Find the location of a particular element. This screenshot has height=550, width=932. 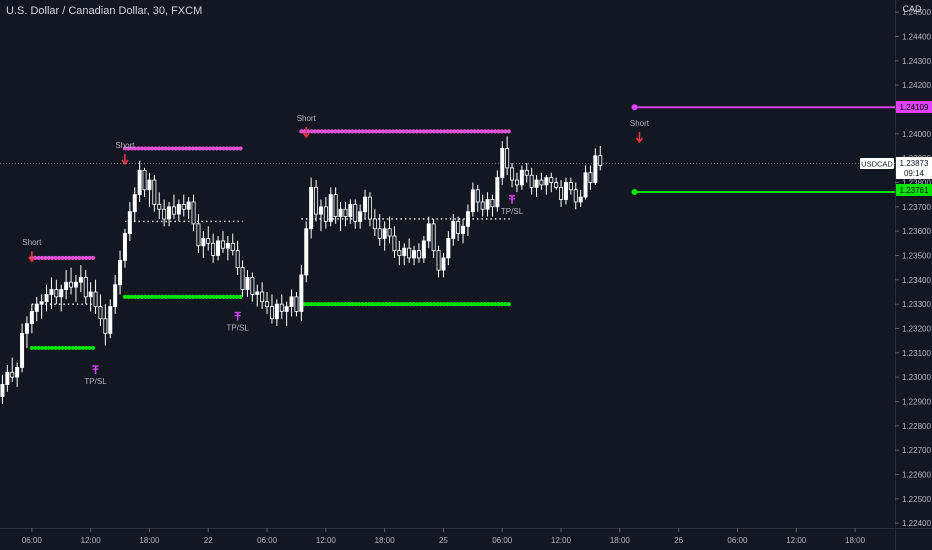

level-dots is located at coordinates (62, 348).